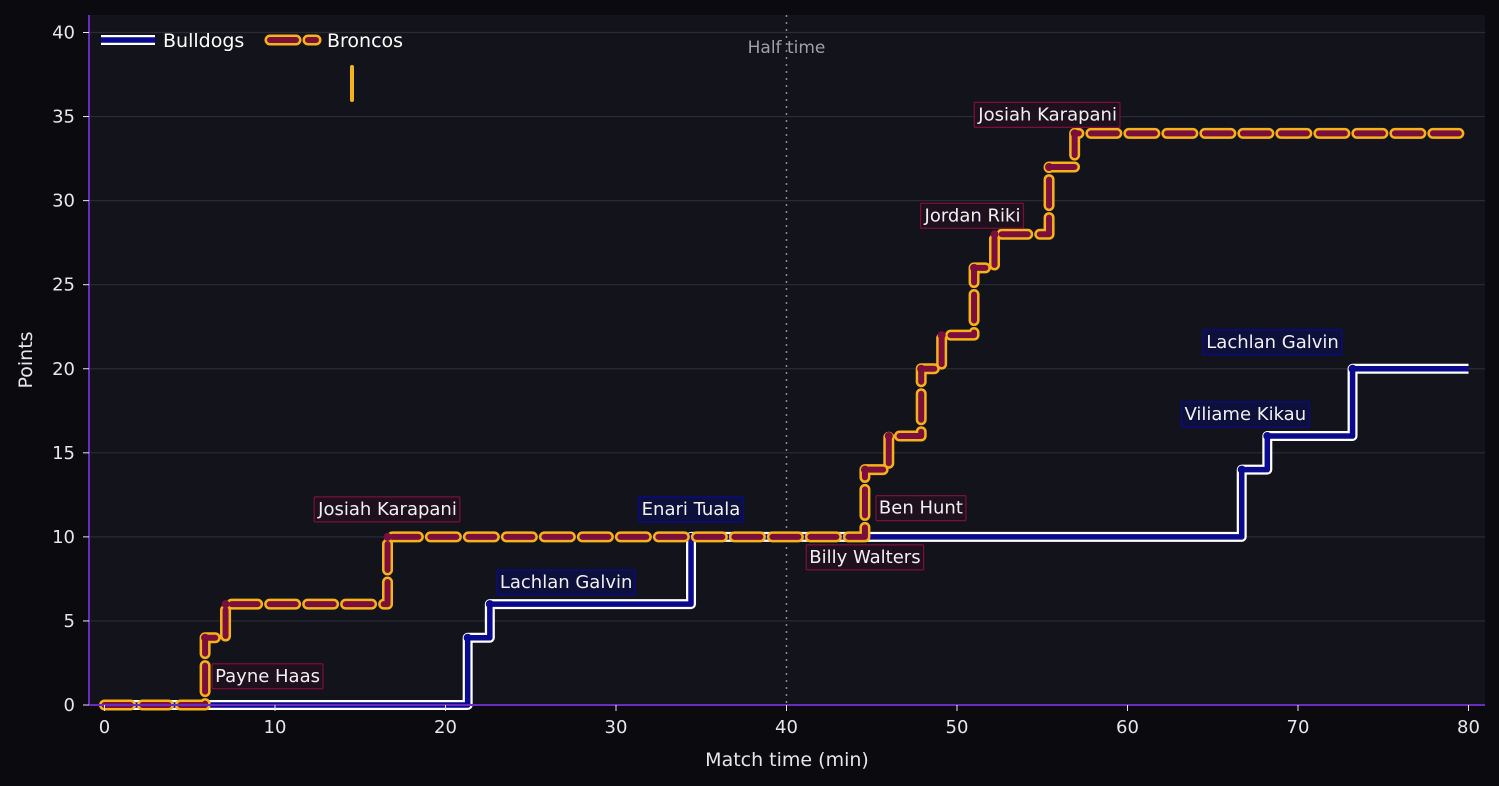 The height and width of the screenshot is (786, 1499). I want to click on legend-label: Bulldogs, so click(203, 41).